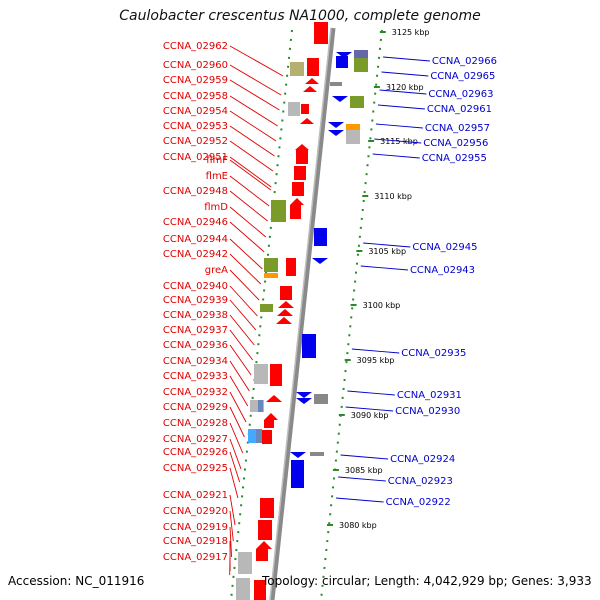 The height and width of the screenshot is (600, 600). What do you see at coordinates (460, 94) in the screenshot?
I see `gene-label-right: CCNA_02963` at bounding box center [460, 94].